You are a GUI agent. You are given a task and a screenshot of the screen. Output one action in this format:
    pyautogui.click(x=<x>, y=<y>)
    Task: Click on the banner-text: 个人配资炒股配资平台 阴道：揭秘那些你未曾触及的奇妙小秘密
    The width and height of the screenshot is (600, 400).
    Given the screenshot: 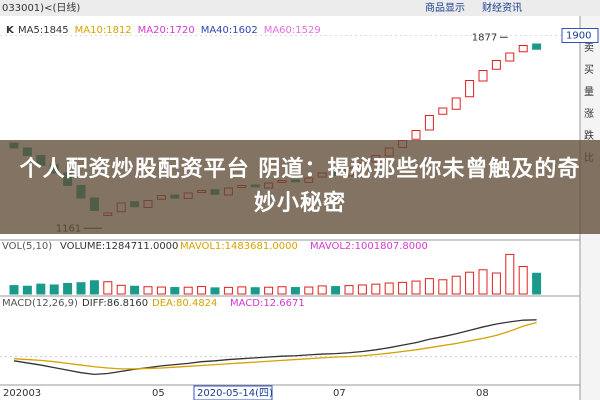 What is the action you would take?
    pyautogui.click(x=300, y=186)
    